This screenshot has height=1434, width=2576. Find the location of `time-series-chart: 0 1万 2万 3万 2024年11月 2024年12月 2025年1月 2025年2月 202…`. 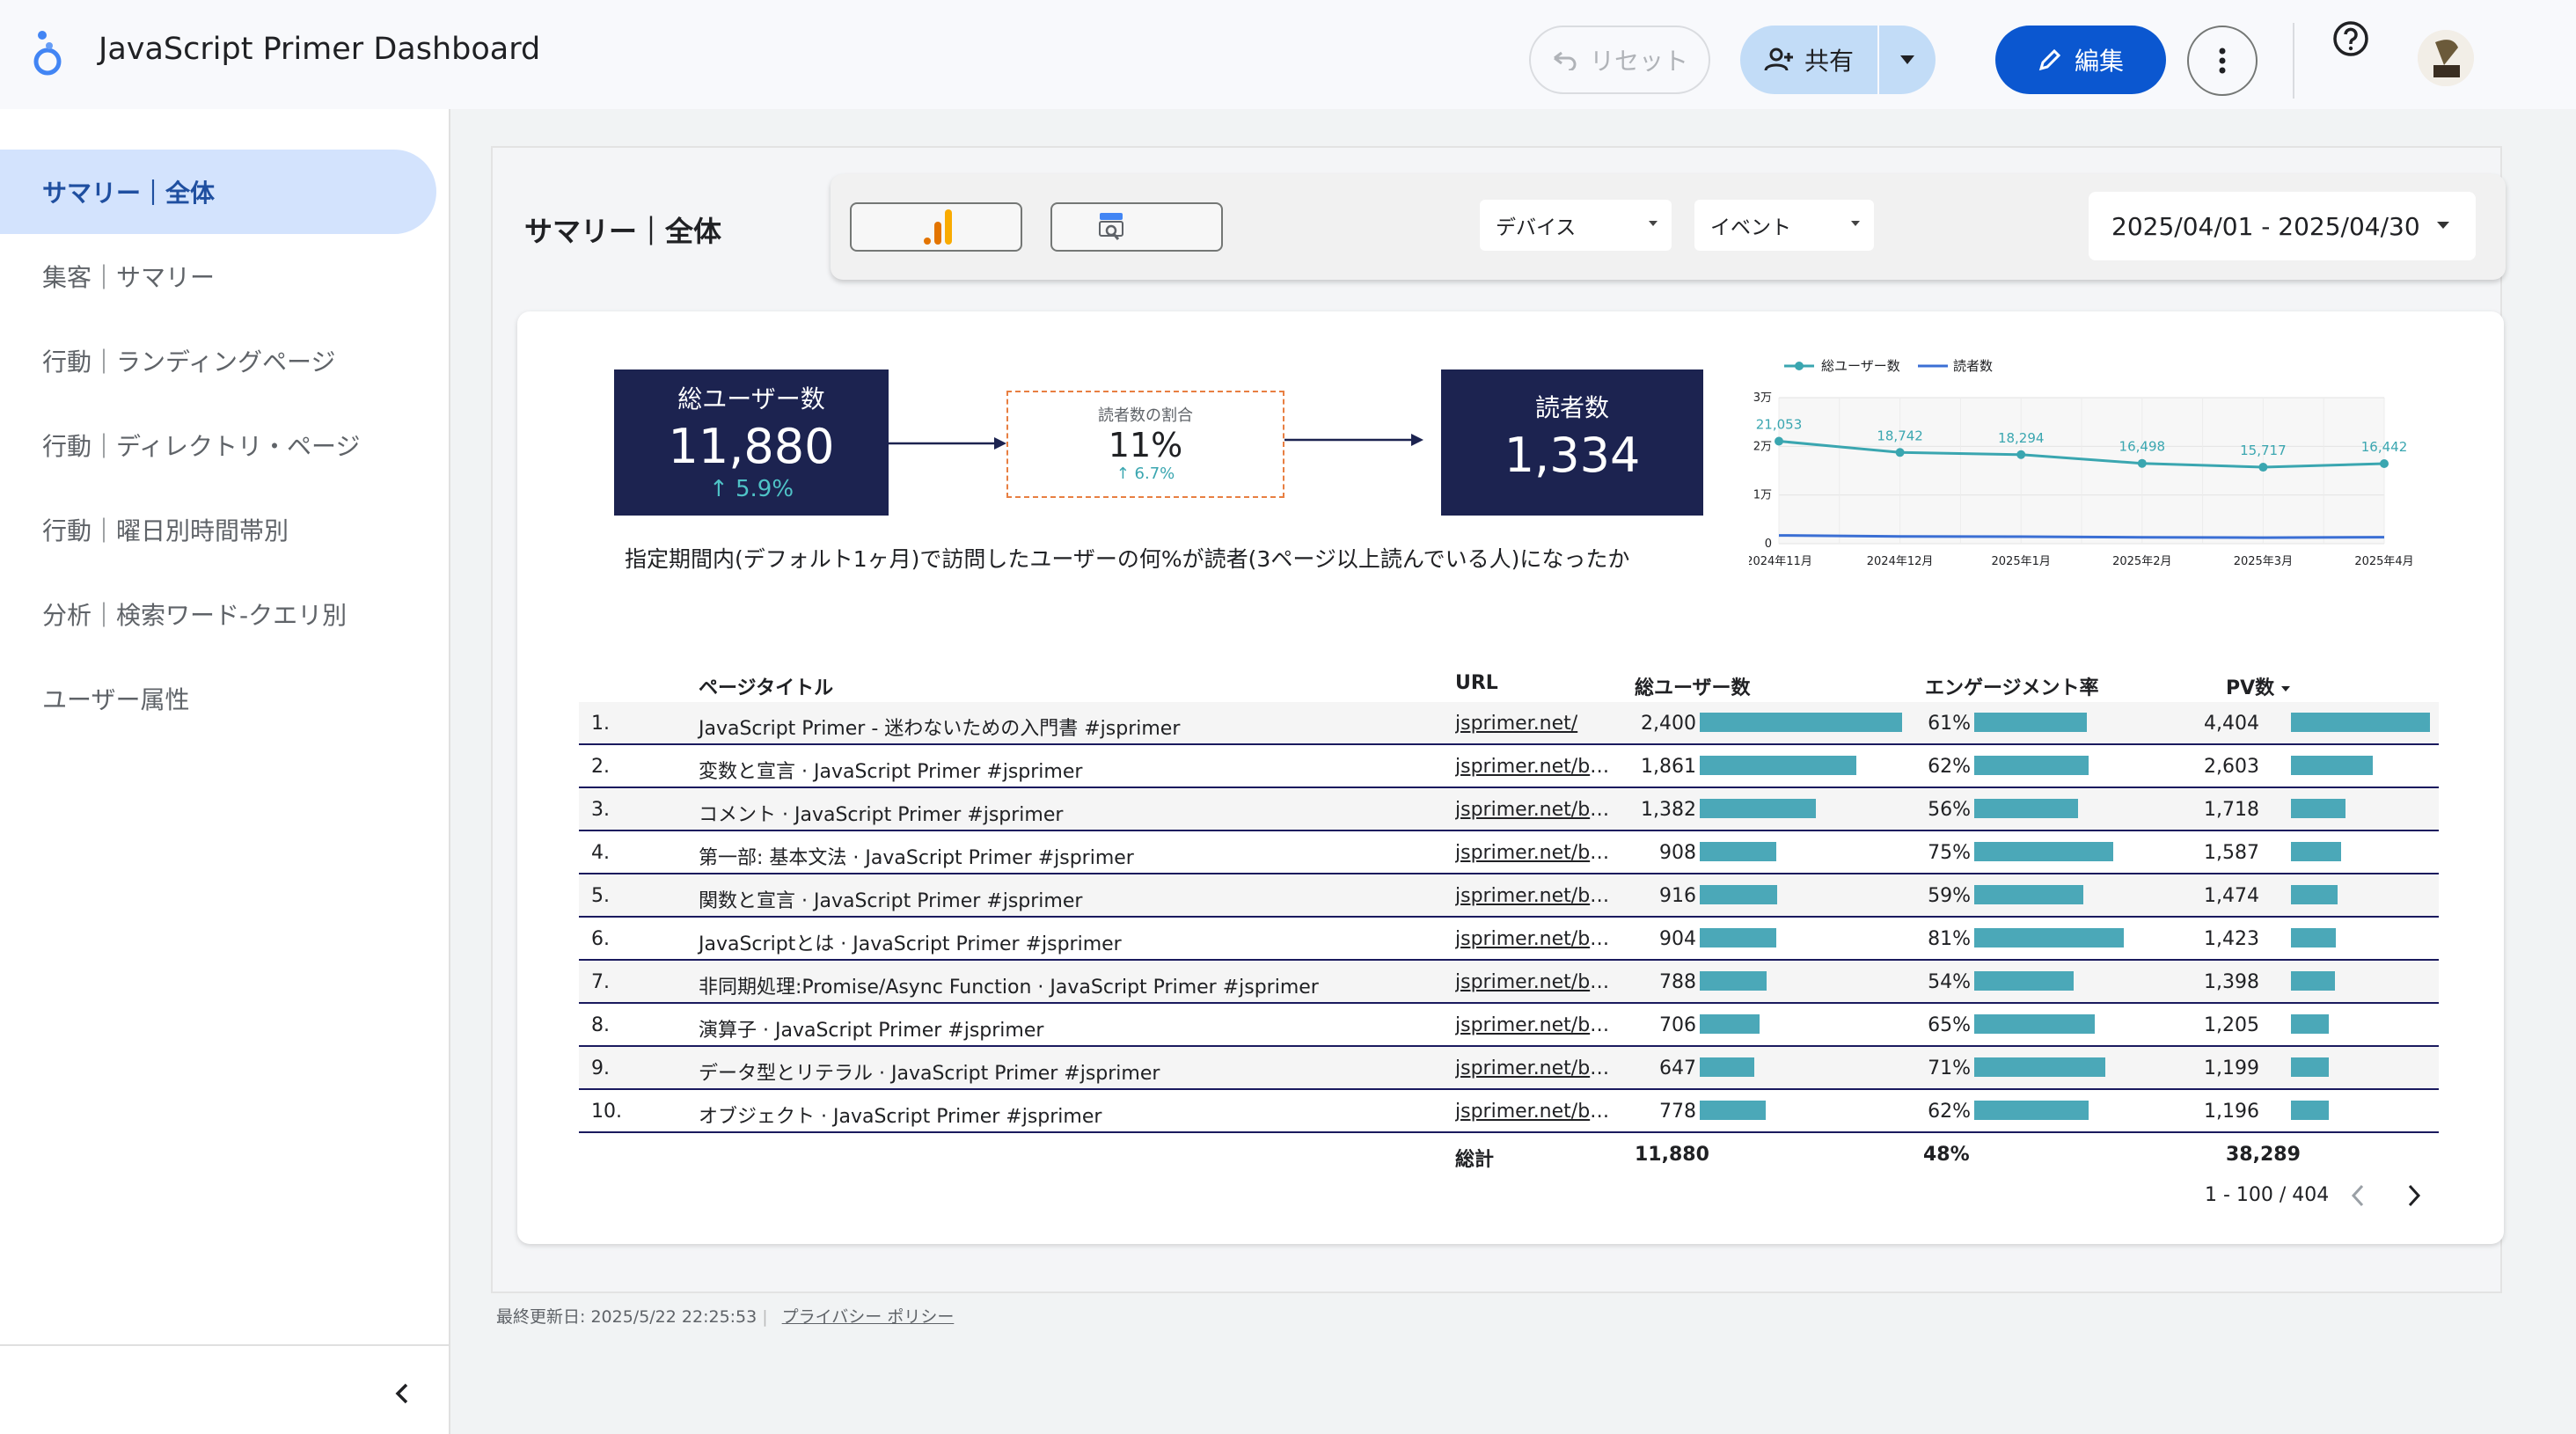

time-series-chart: 0 1万 2万 3万 2024年11月 2024年12月 2025年1月 2025年2月 202… is located at coordinates (2083, 462).